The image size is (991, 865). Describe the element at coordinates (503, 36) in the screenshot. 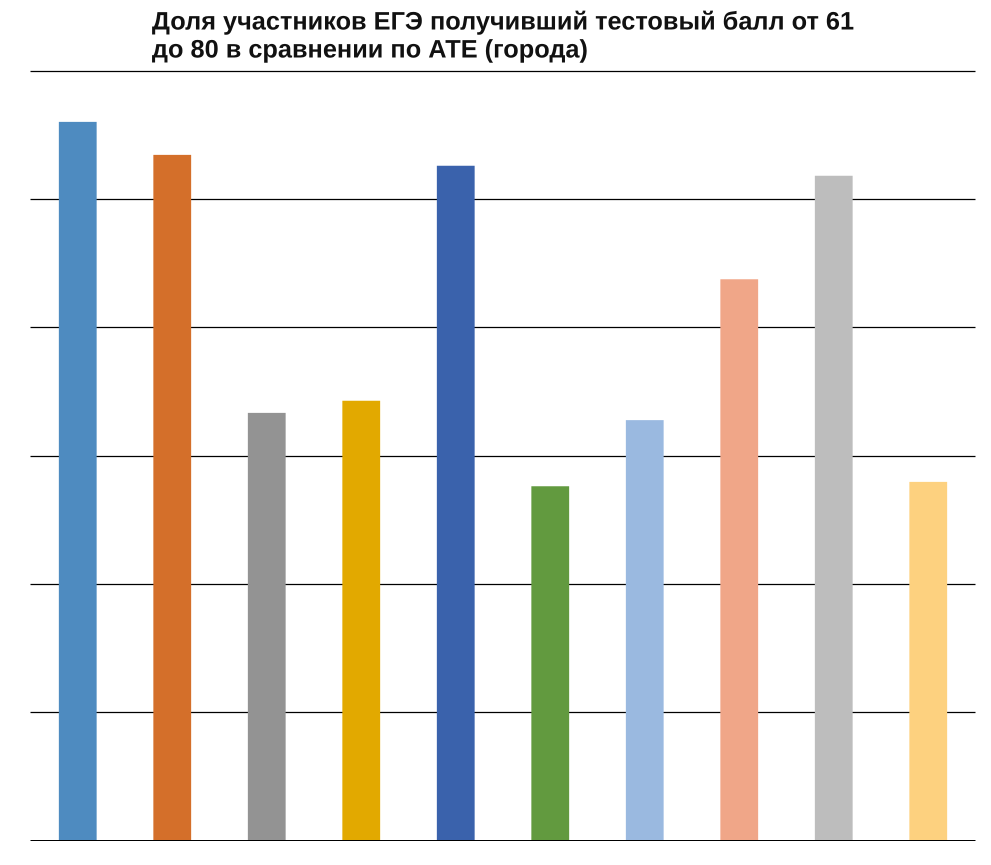

I see `chart-title: Доля участников ЕГЭ получивший тестовый балл от 61 до 80 в сравнении по АТЕ (города)` at that location.